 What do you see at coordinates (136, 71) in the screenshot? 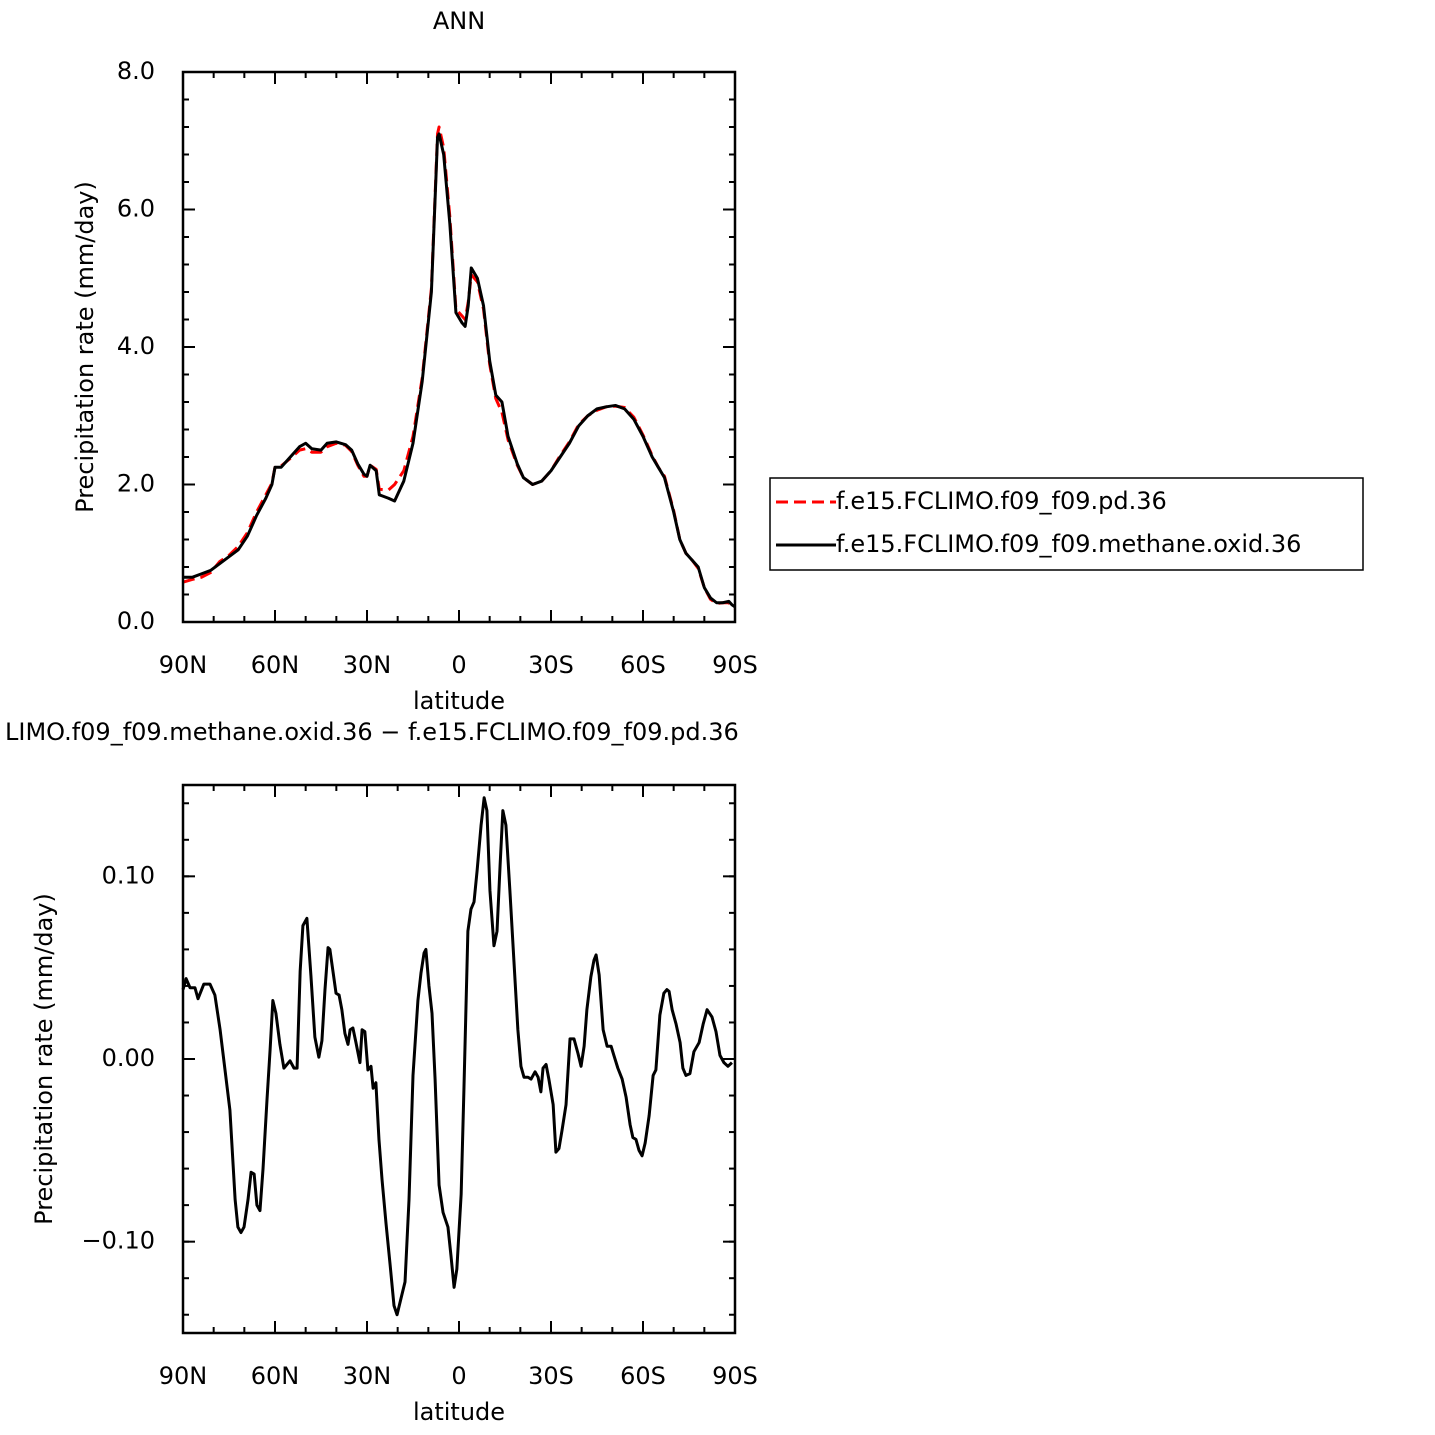
I see `y-tick-label: 8.0` at bounding box center [136, 71].